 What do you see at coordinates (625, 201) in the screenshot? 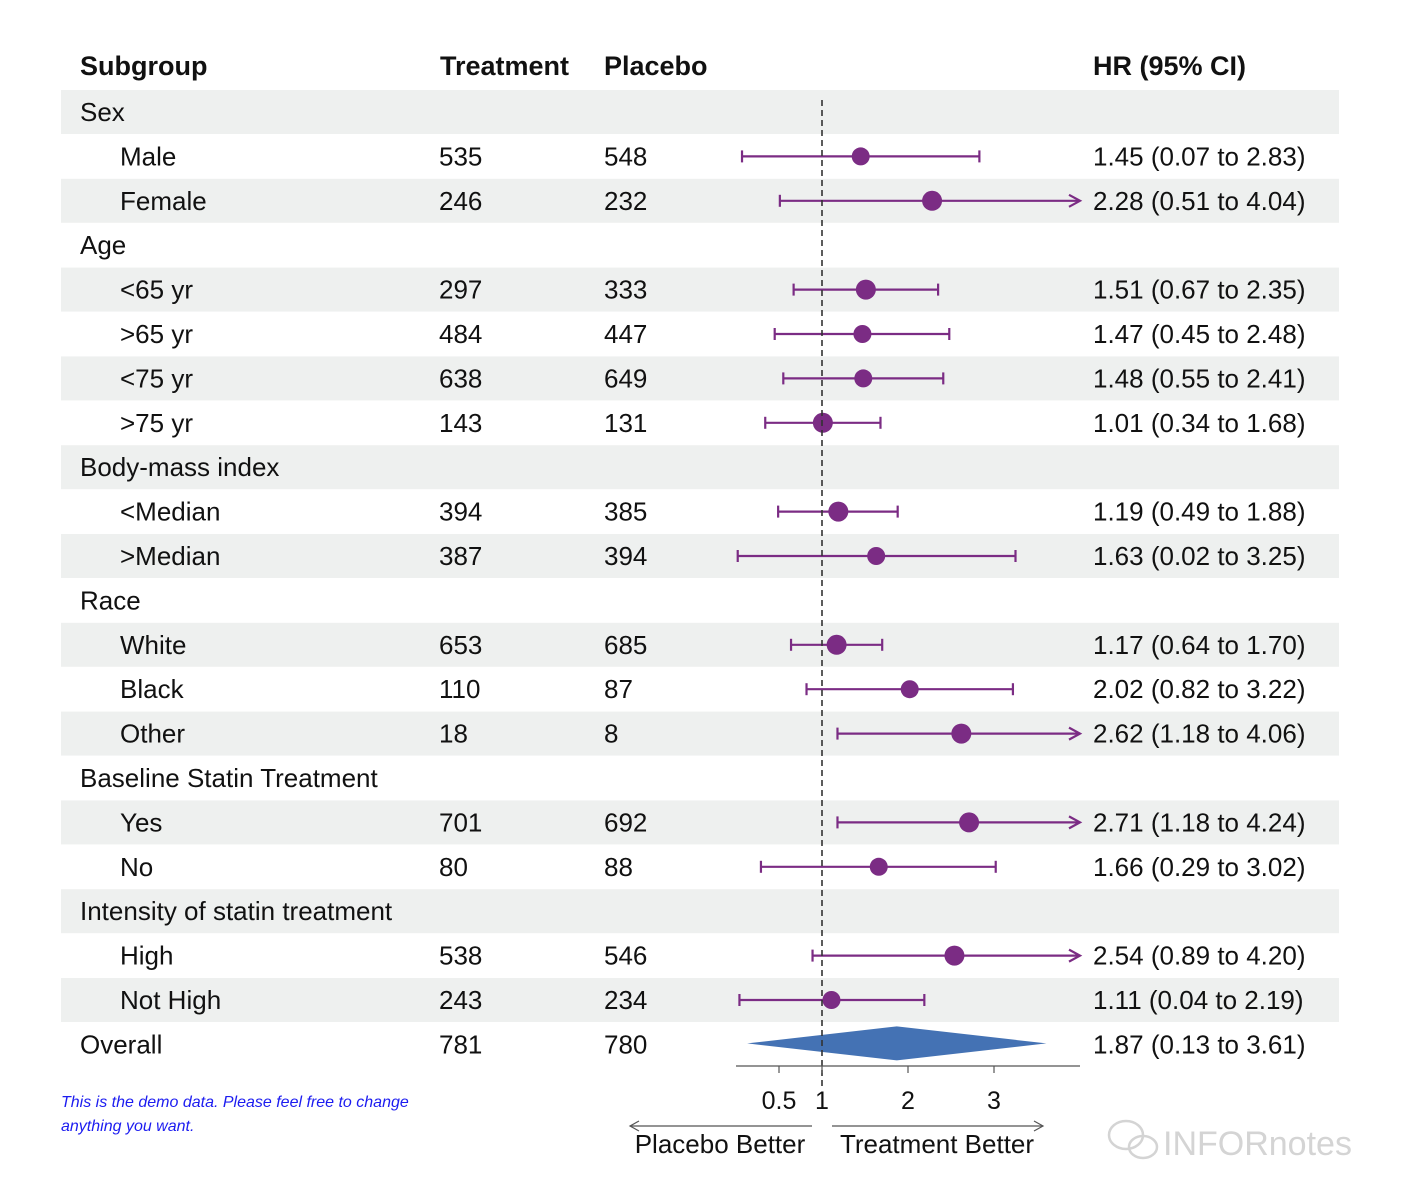
I see `placebo-count: 232` at bounding box center [625, 201].